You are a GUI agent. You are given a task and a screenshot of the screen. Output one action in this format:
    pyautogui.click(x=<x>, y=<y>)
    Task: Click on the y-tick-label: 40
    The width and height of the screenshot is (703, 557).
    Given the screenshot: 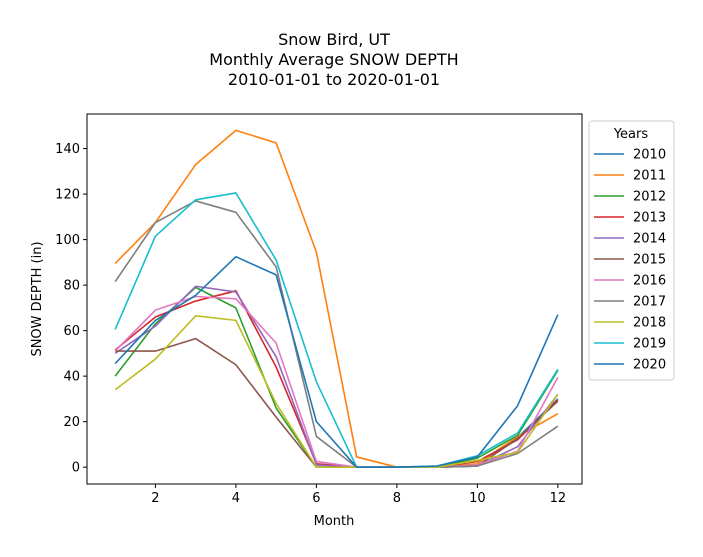 What is the action you would take?
    pyautogui.click(x=71, y=377)
    